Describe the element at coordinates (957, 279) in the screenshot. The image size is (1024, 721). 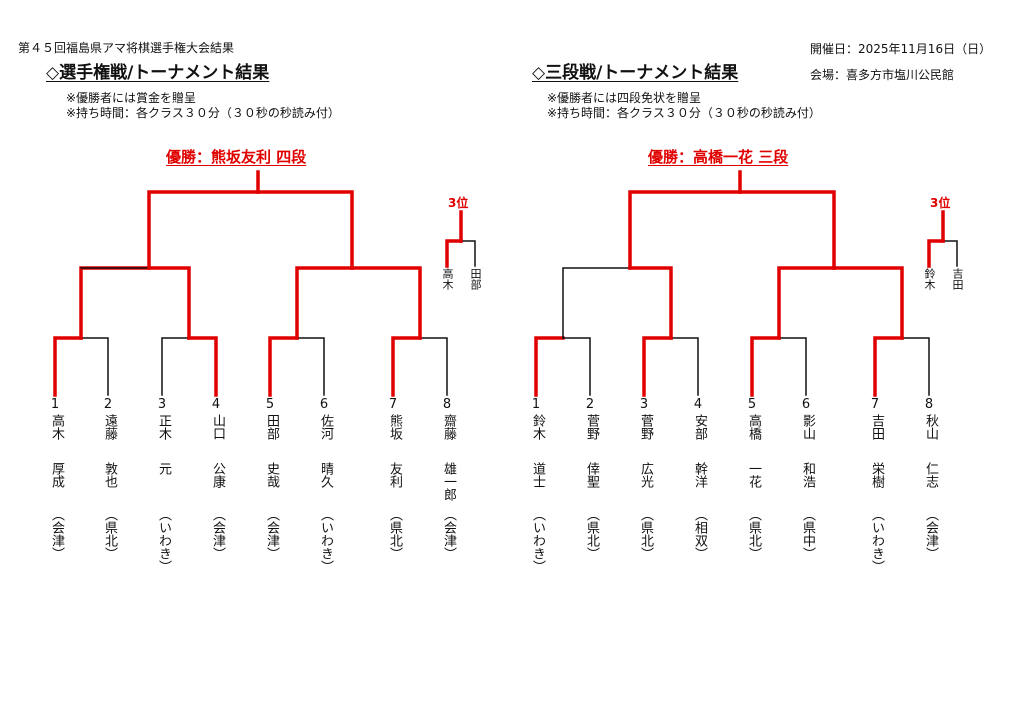
I see `sandan-third-name: 吉田` at that location.